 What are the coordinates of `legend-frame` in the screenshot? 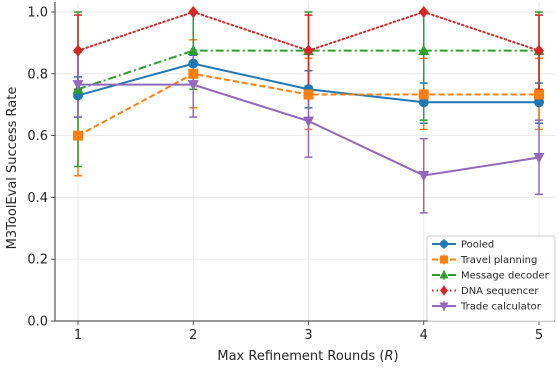 It's located at (491, 278).